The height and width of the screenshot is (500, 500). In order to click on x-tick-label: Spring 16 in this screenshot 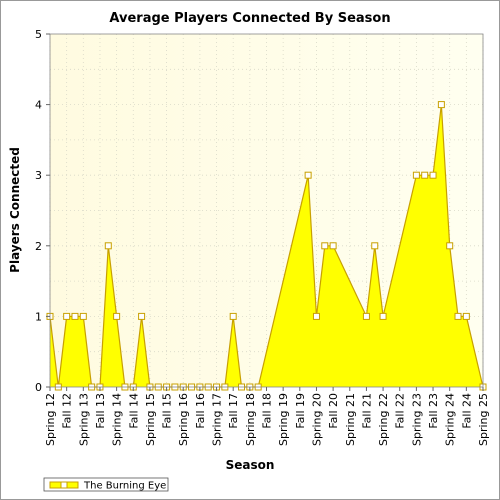, I will do `click(183, 419)`.